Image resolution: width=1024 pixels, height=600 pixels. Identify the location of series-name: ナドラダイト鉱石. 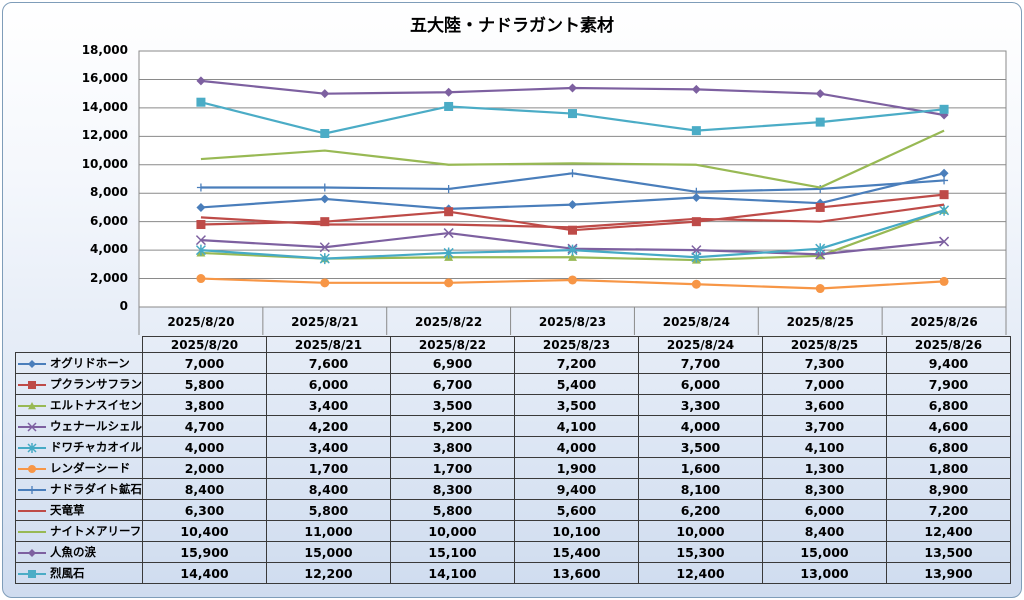
(96, 489).